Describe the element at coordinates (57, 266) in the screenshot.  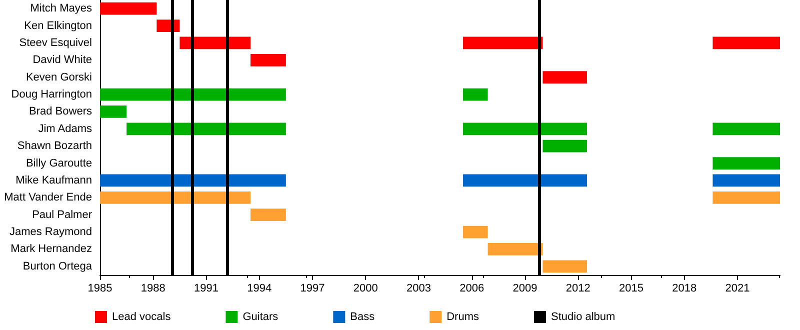
I see `y-tick-label: Burton Ortega` at that location.